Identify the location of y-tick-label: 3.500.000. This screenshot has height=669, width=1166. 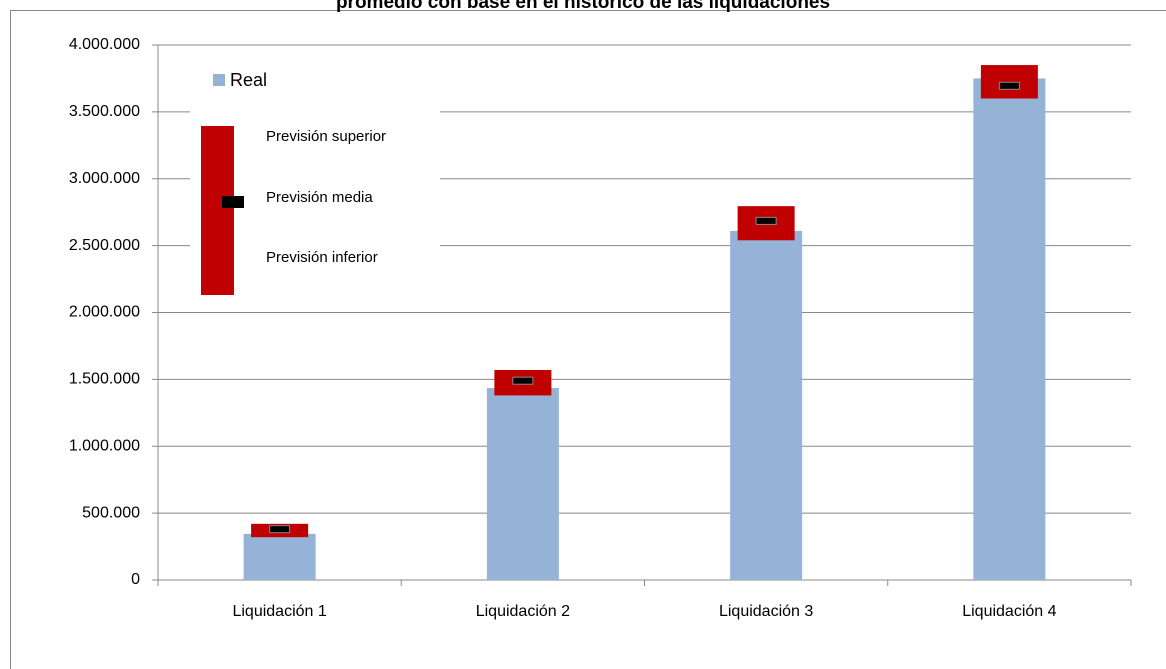
(104, 111).